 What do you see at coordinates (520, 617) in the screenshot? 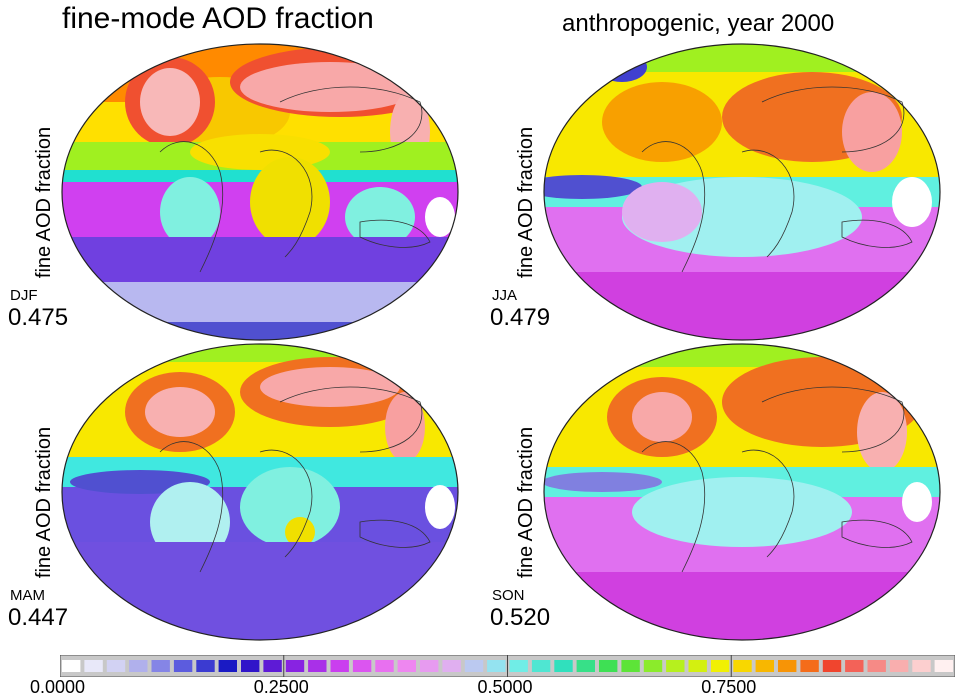
I see `global-mean-value: 0.520` at bounding box center [520, 617].